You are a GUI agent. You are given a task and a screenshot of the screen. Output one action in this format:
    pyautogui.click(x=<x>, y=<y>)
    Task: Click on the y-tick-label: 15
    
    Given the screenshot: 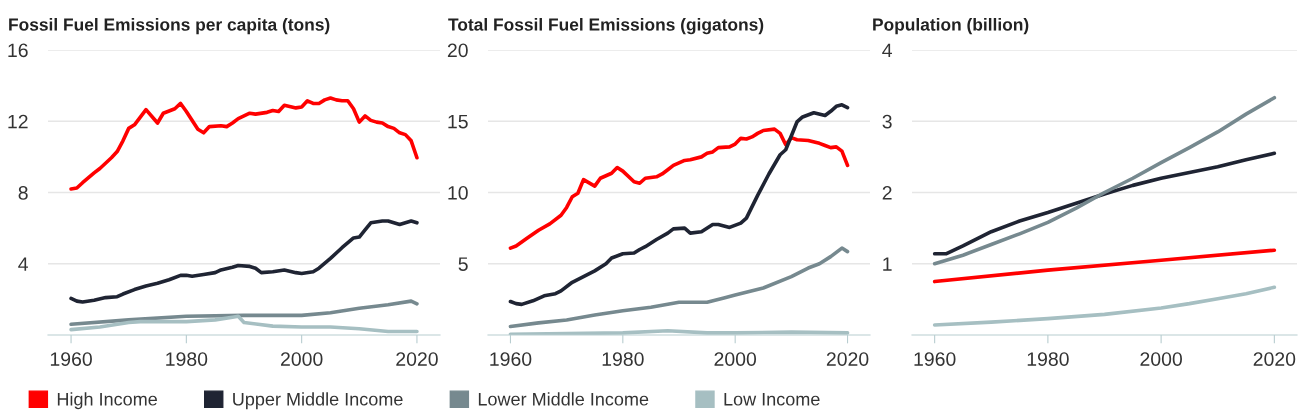 What is the action you would take?
    pyautogui.click(x=458, y=121)
    